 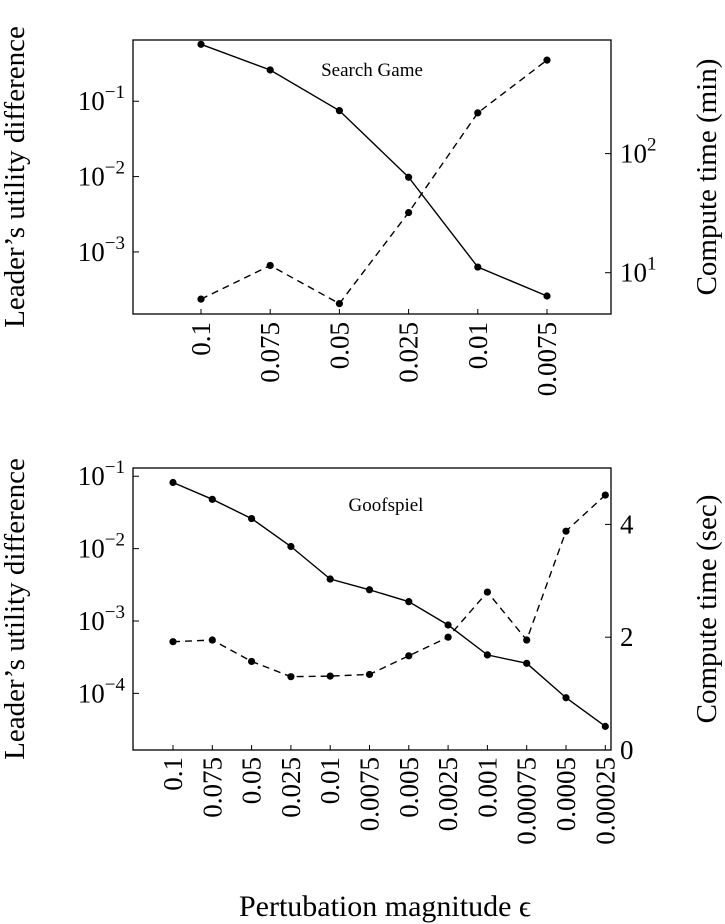 I want to click on x-tick-label: 0.00075, so click(x=527, y=801).